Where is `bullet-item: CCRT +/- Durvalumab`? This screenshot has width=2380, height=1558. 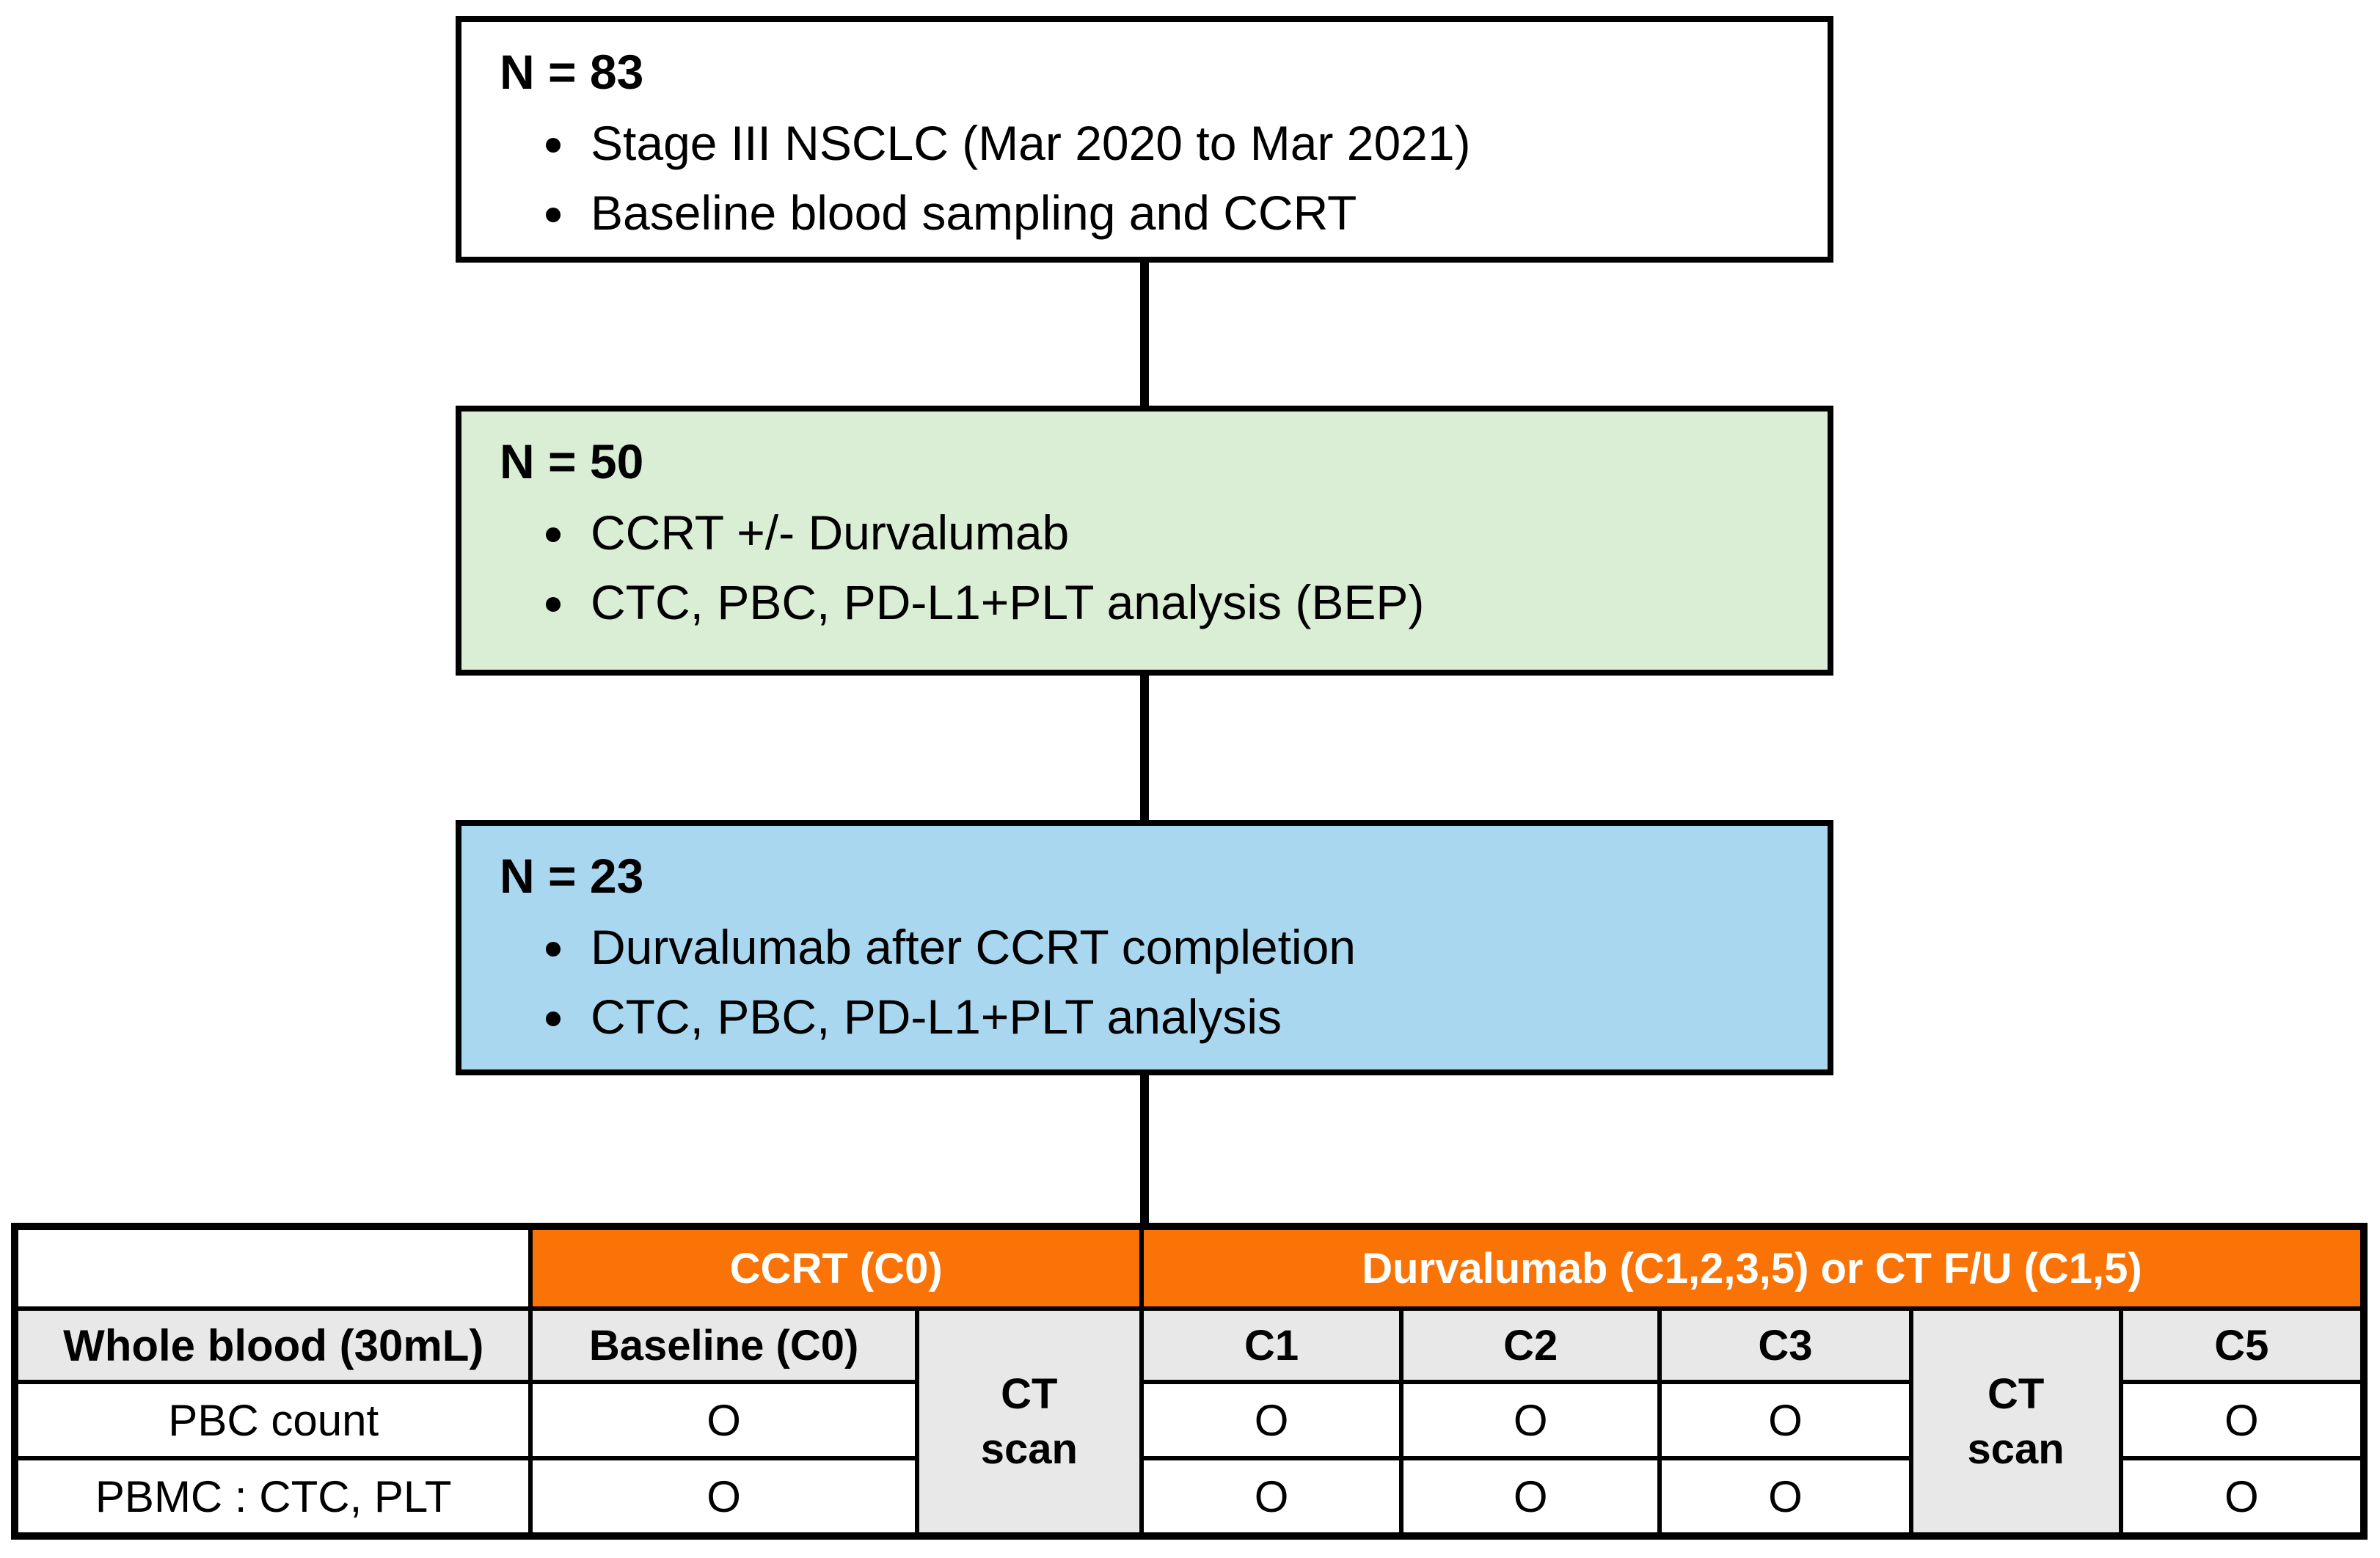
bullet-item: CCRT +/- Durvalumab is located at coordinates (1204, 533).